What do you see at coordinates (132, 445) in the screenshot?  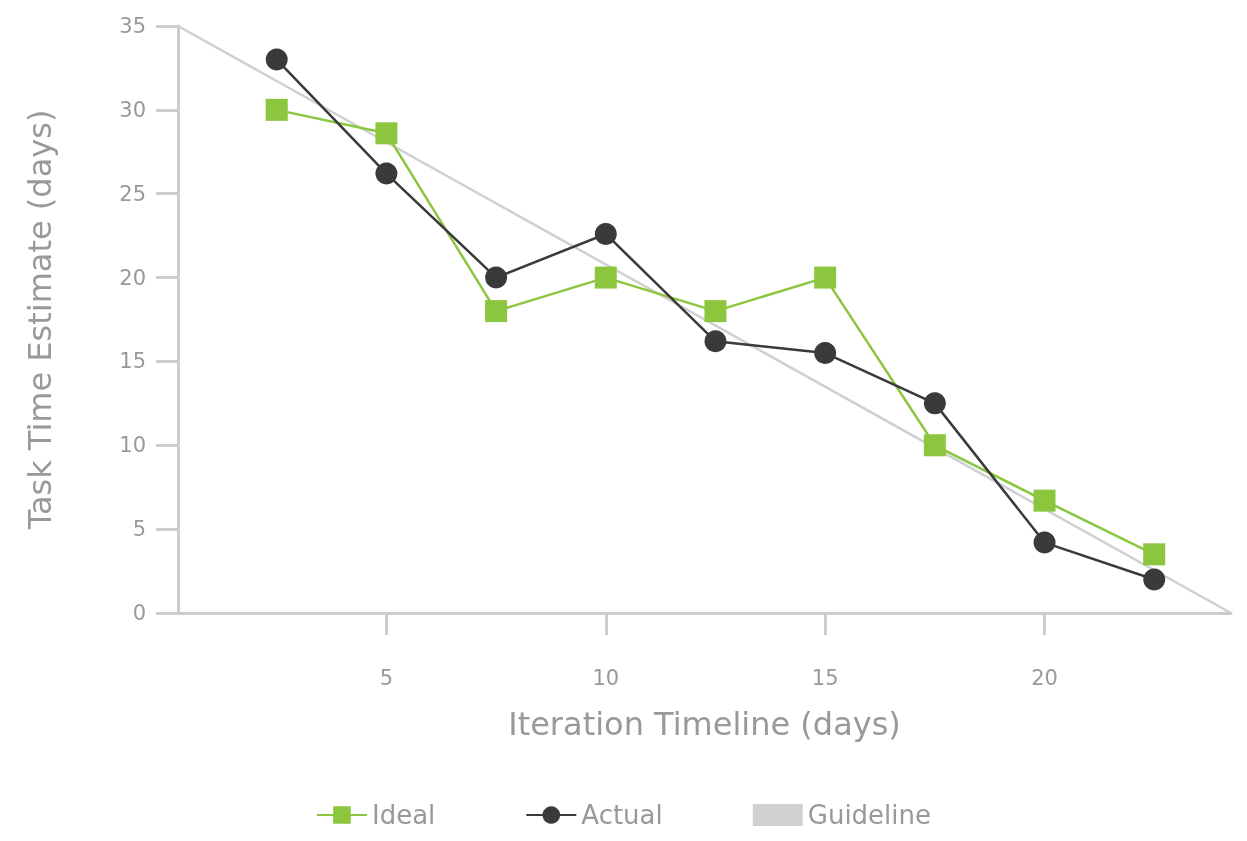 I see `y-tick-label: 10` at bounding box center [132, 445].